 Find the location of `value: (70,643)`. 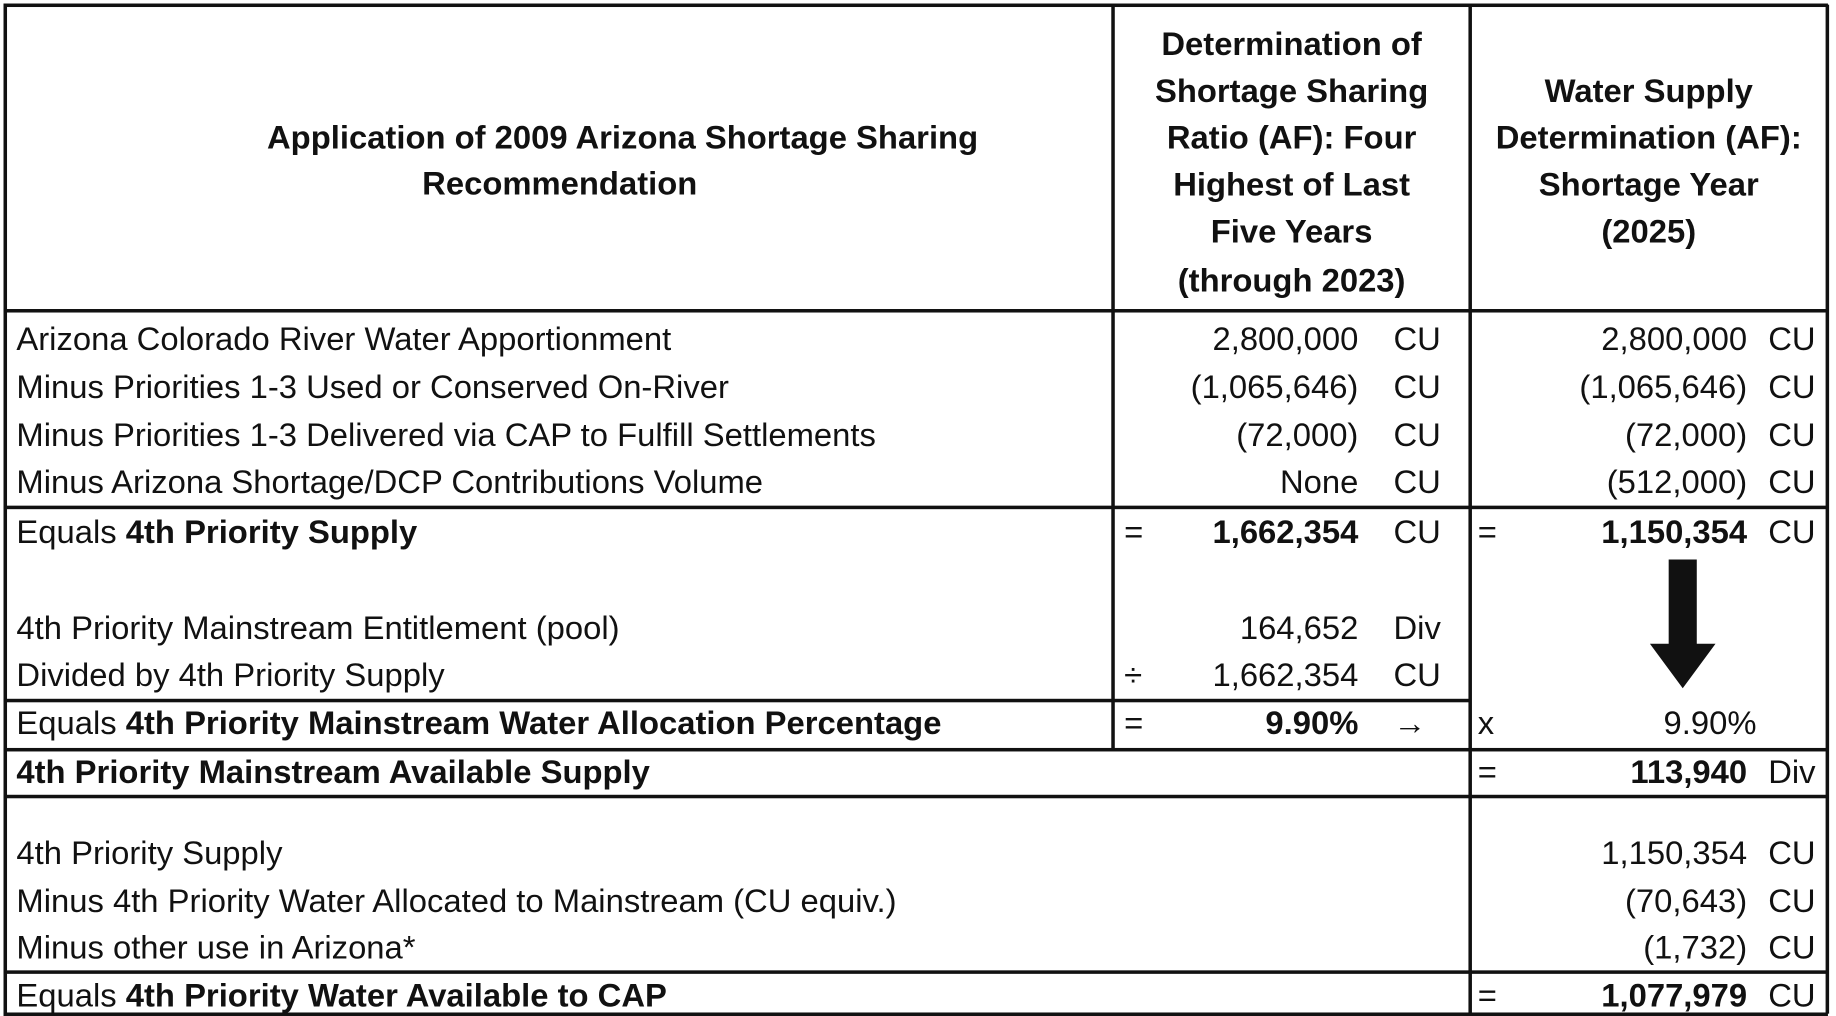

value: (70,643) is located at coordinates (1686, 900).